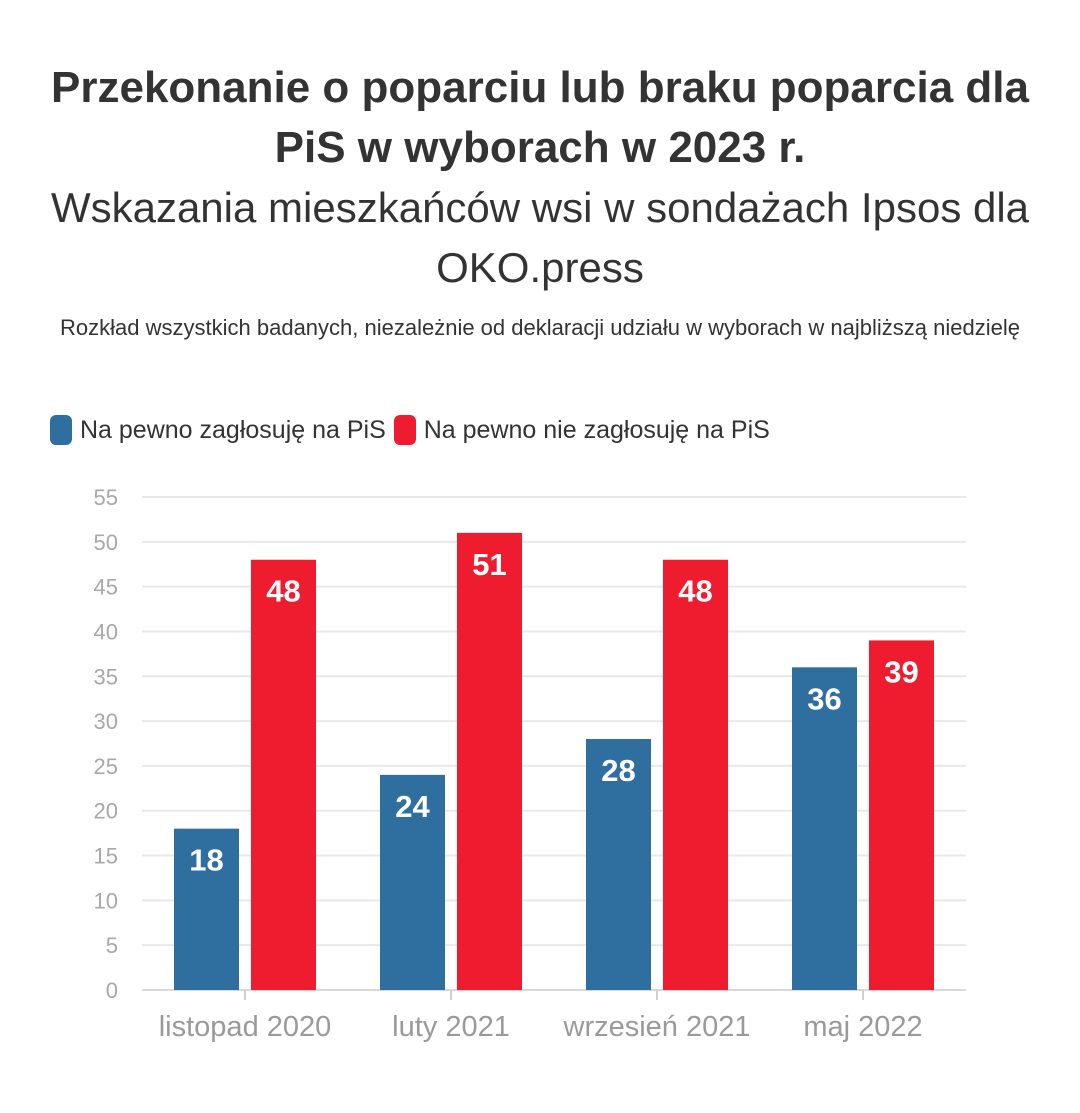 The image size is (1080, 1113). Describe the element at coordinates (106, 811) in the screenshot. I see `y-tick-label: 20` at that location.